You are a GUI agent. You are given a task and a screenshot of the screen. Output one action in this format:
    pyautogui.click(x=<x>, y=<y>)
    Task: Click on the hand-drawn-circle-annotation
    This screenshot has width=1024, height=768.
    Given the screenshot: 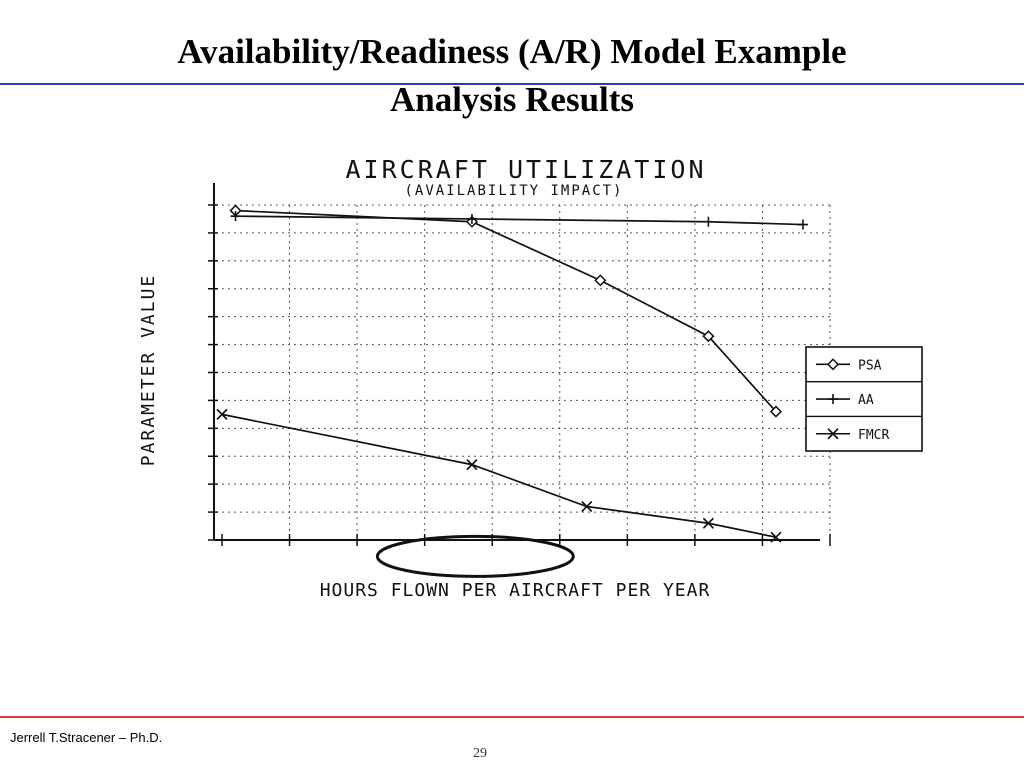 What is the action you would take?
    pyautogui.click(x=475, y=556)
    